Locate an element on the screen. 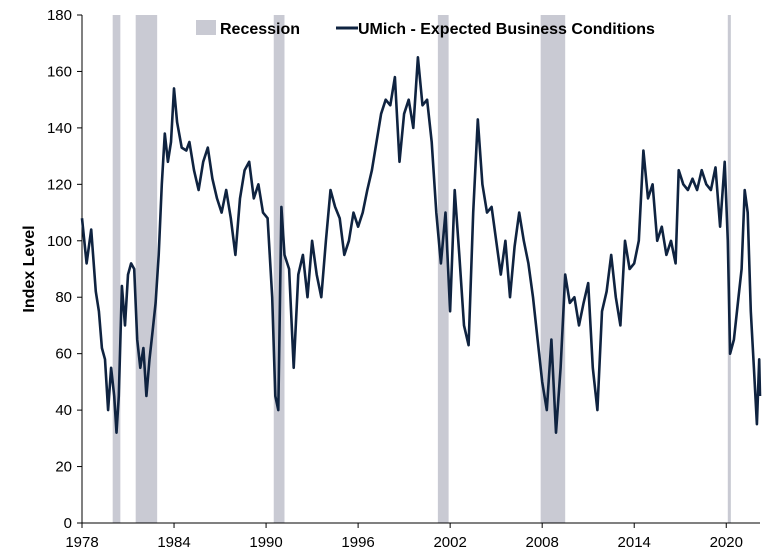  y-tick-label: 140 is located at coordinates (59, 128).